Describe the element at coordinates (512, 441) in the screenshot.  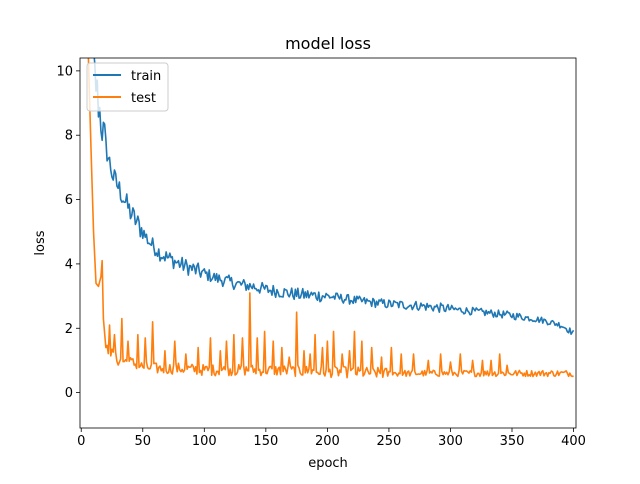
I see `x-tick-label: 350` at that location.